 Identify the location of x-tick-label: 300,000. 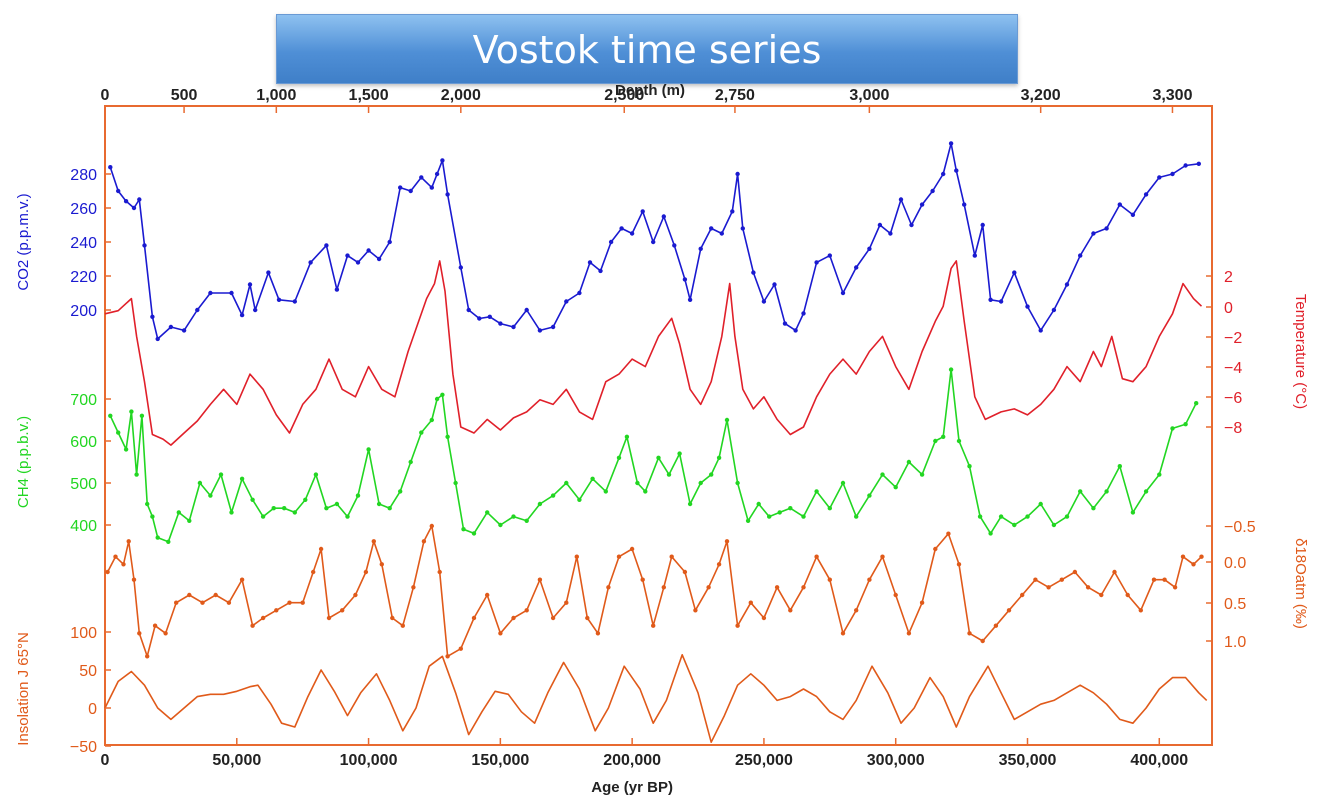
(896, 760).